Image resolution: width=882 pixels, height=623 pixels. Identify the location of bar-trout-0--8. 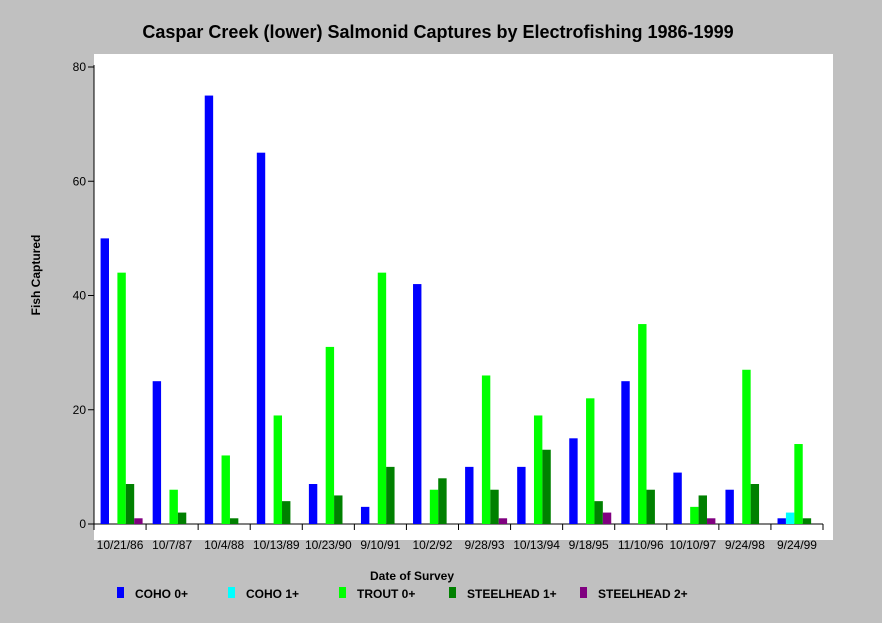
(538, 469).